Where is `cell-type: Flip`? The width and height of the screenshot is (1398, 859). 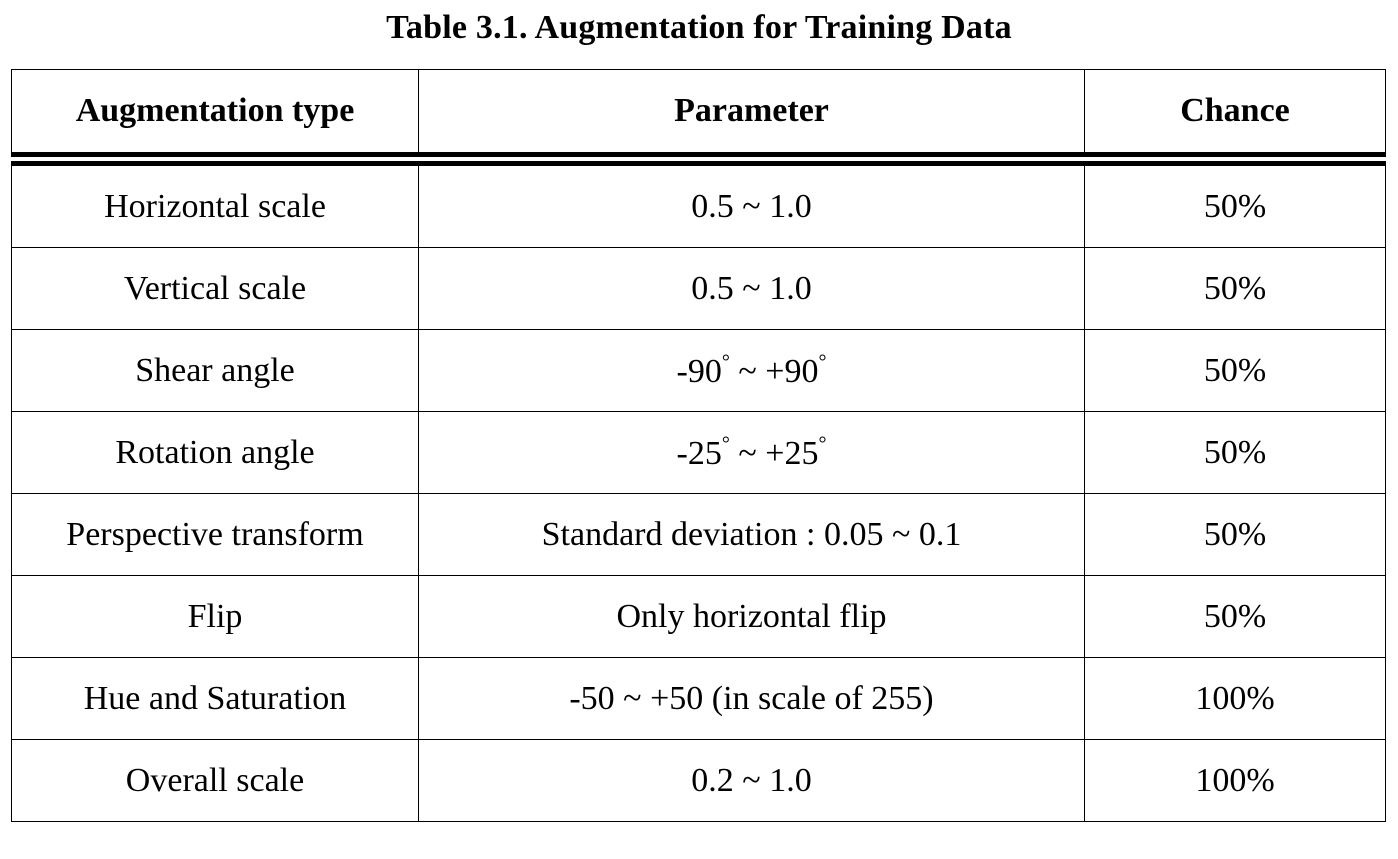
cell-type: Flip is located at coordinates (215, 616).